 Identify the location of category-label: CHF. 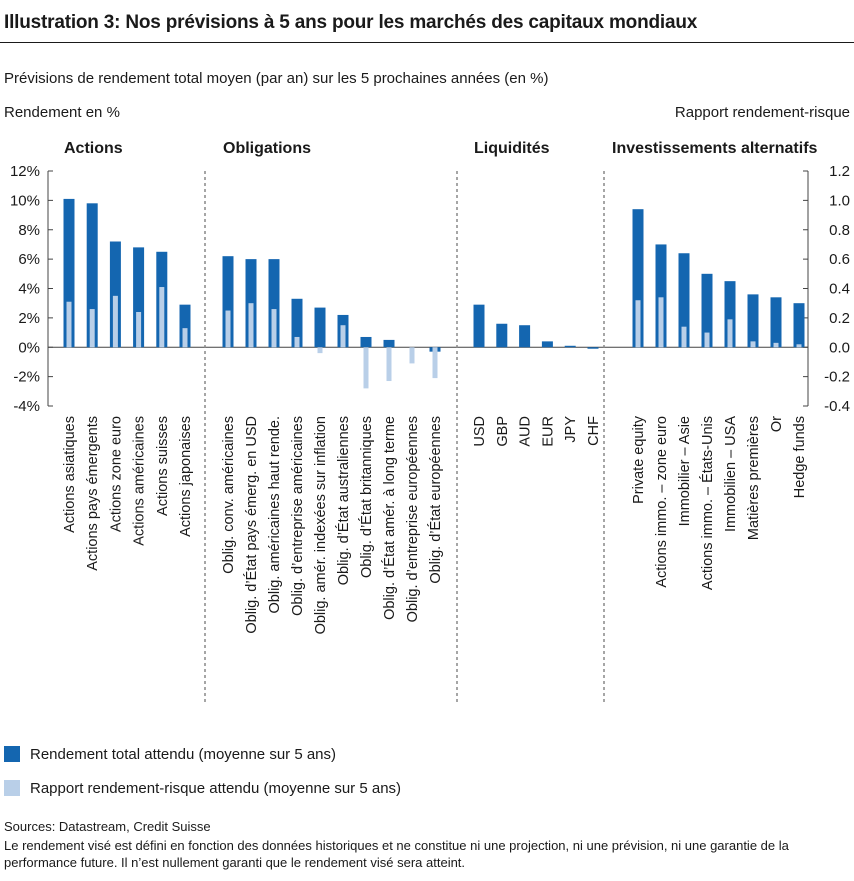
(594, 431).